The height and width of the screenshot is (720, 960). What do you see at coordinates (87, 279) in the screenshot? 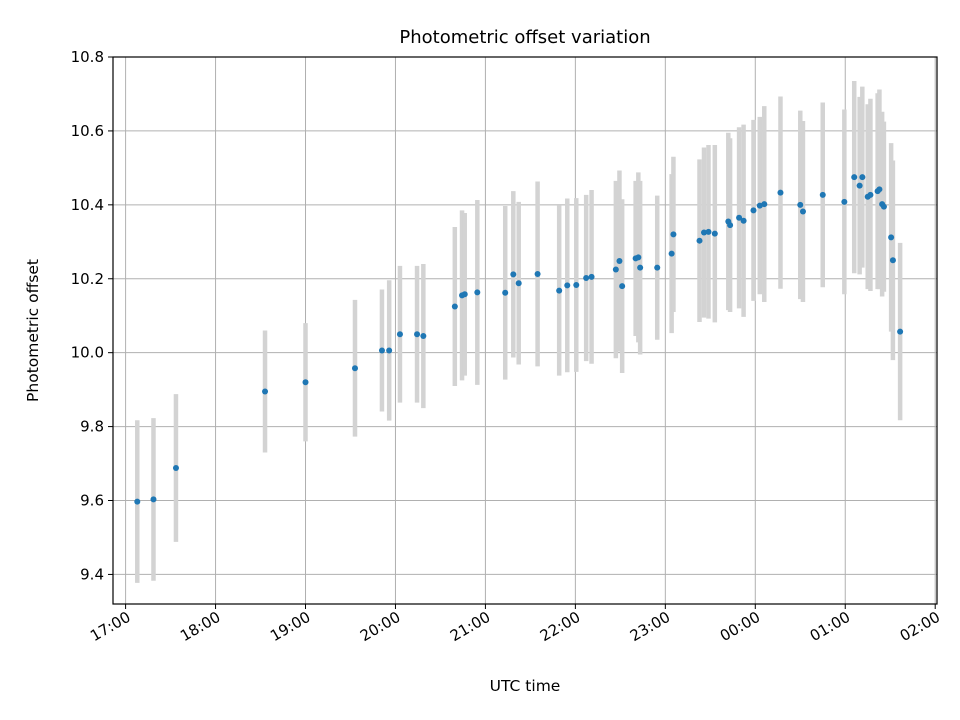
I see `y-tick-label: 10.2` at bounding box center [87, 279].